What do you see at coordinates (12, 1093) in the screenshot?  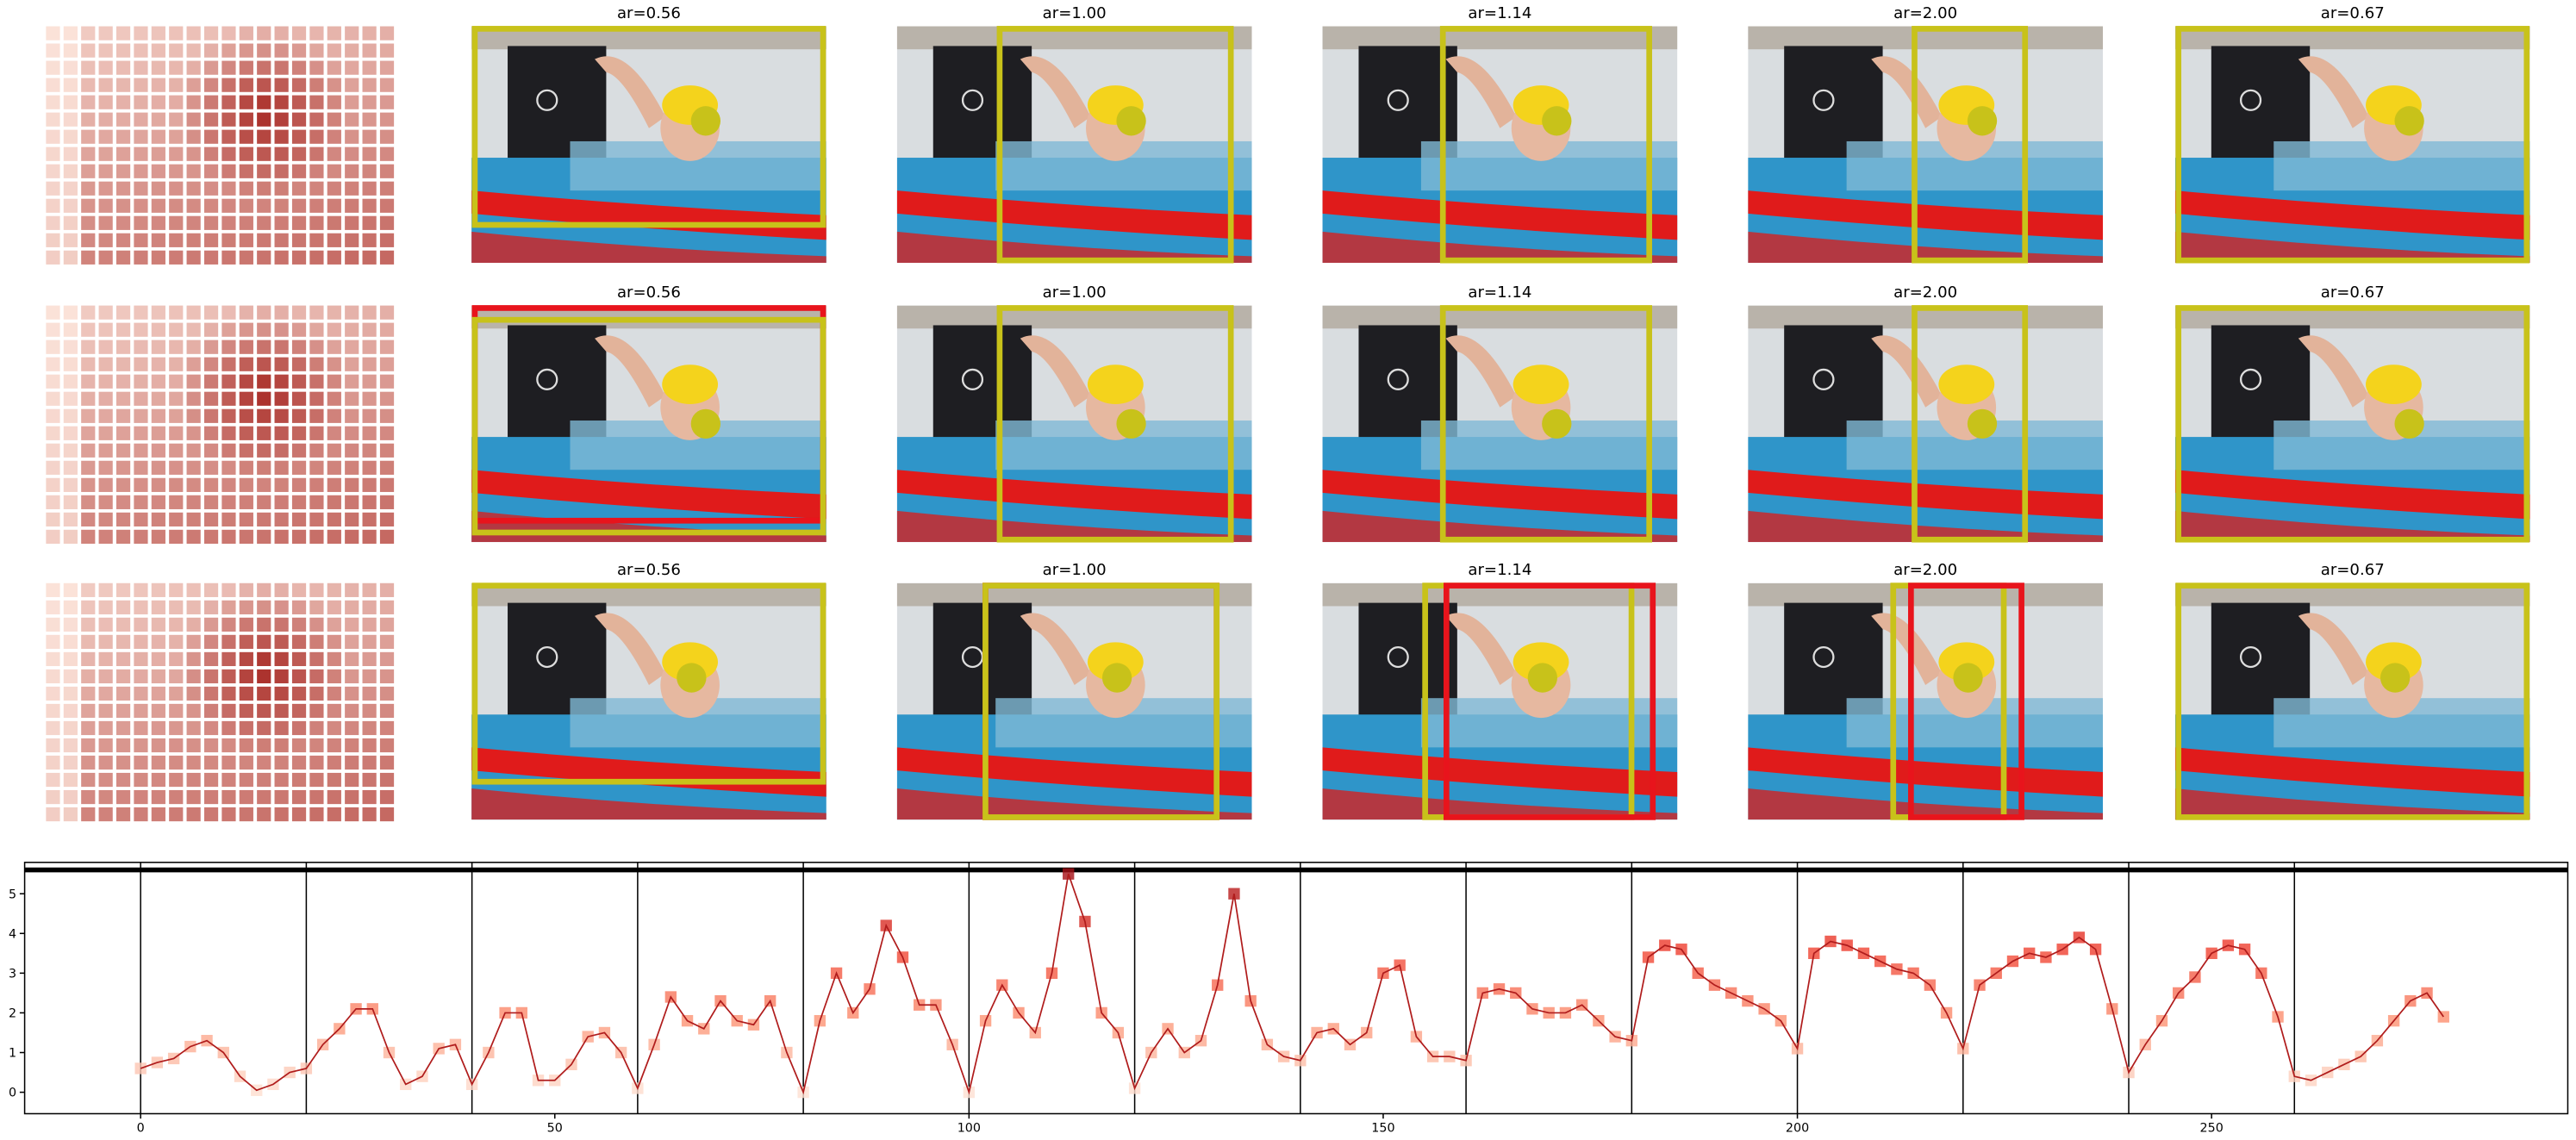 I see `y-tick-label: 0` at bounding box center [12, 1093].